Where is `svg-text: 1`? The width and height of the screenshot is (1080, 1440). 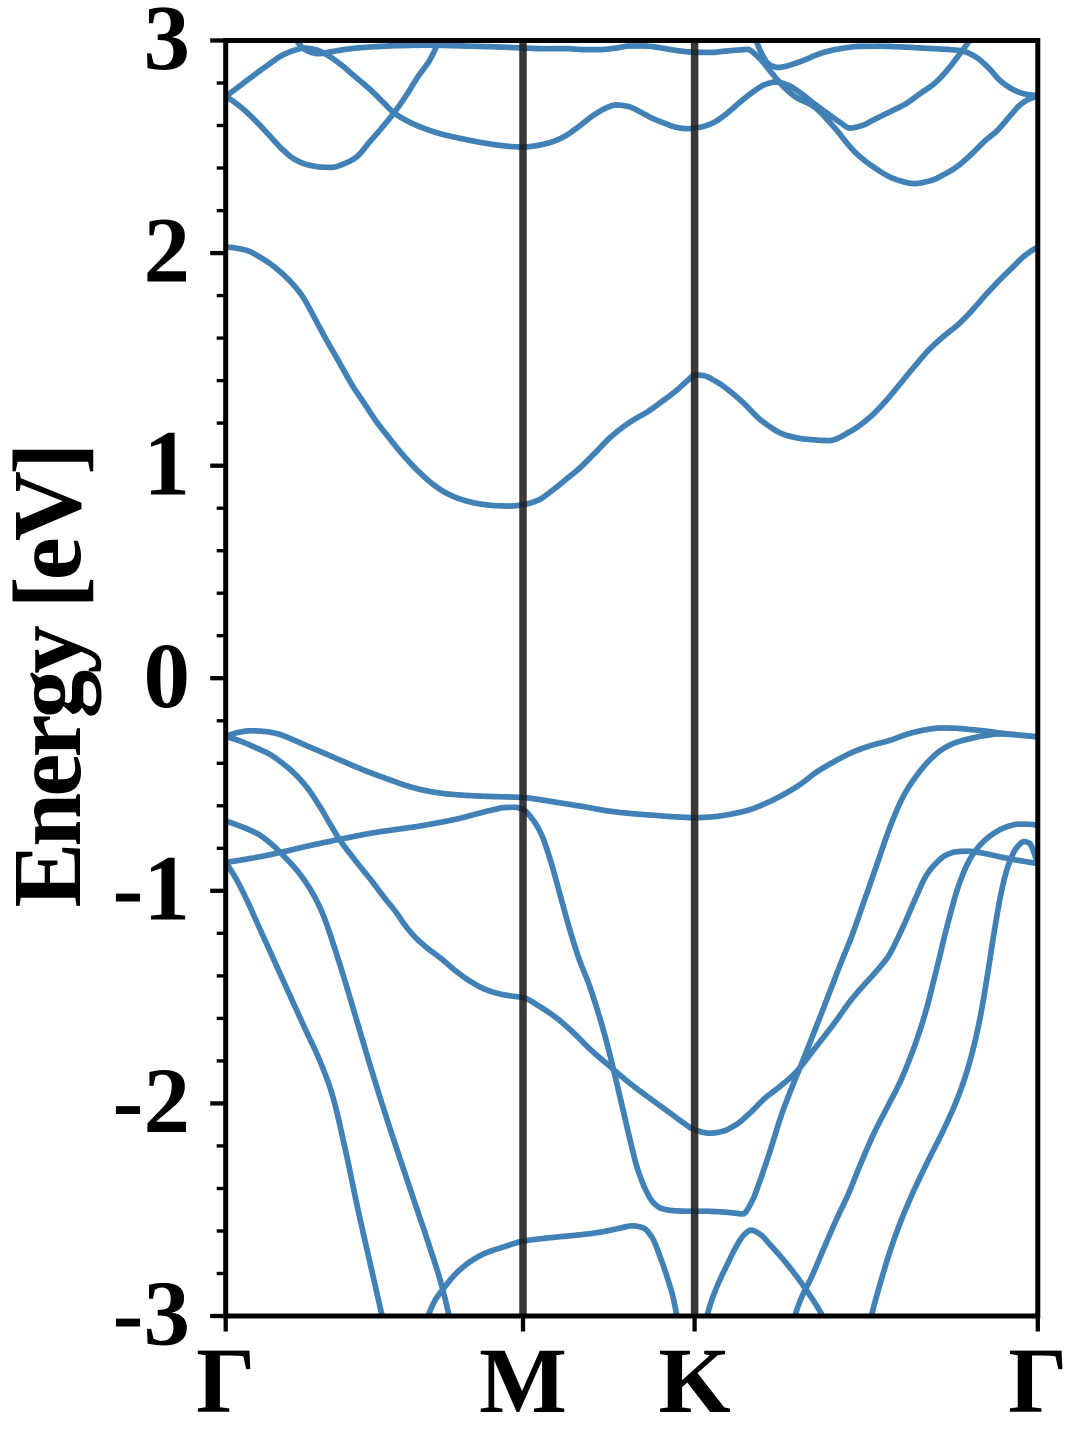
svg-text: 1 is located at coordinates (167, 463).